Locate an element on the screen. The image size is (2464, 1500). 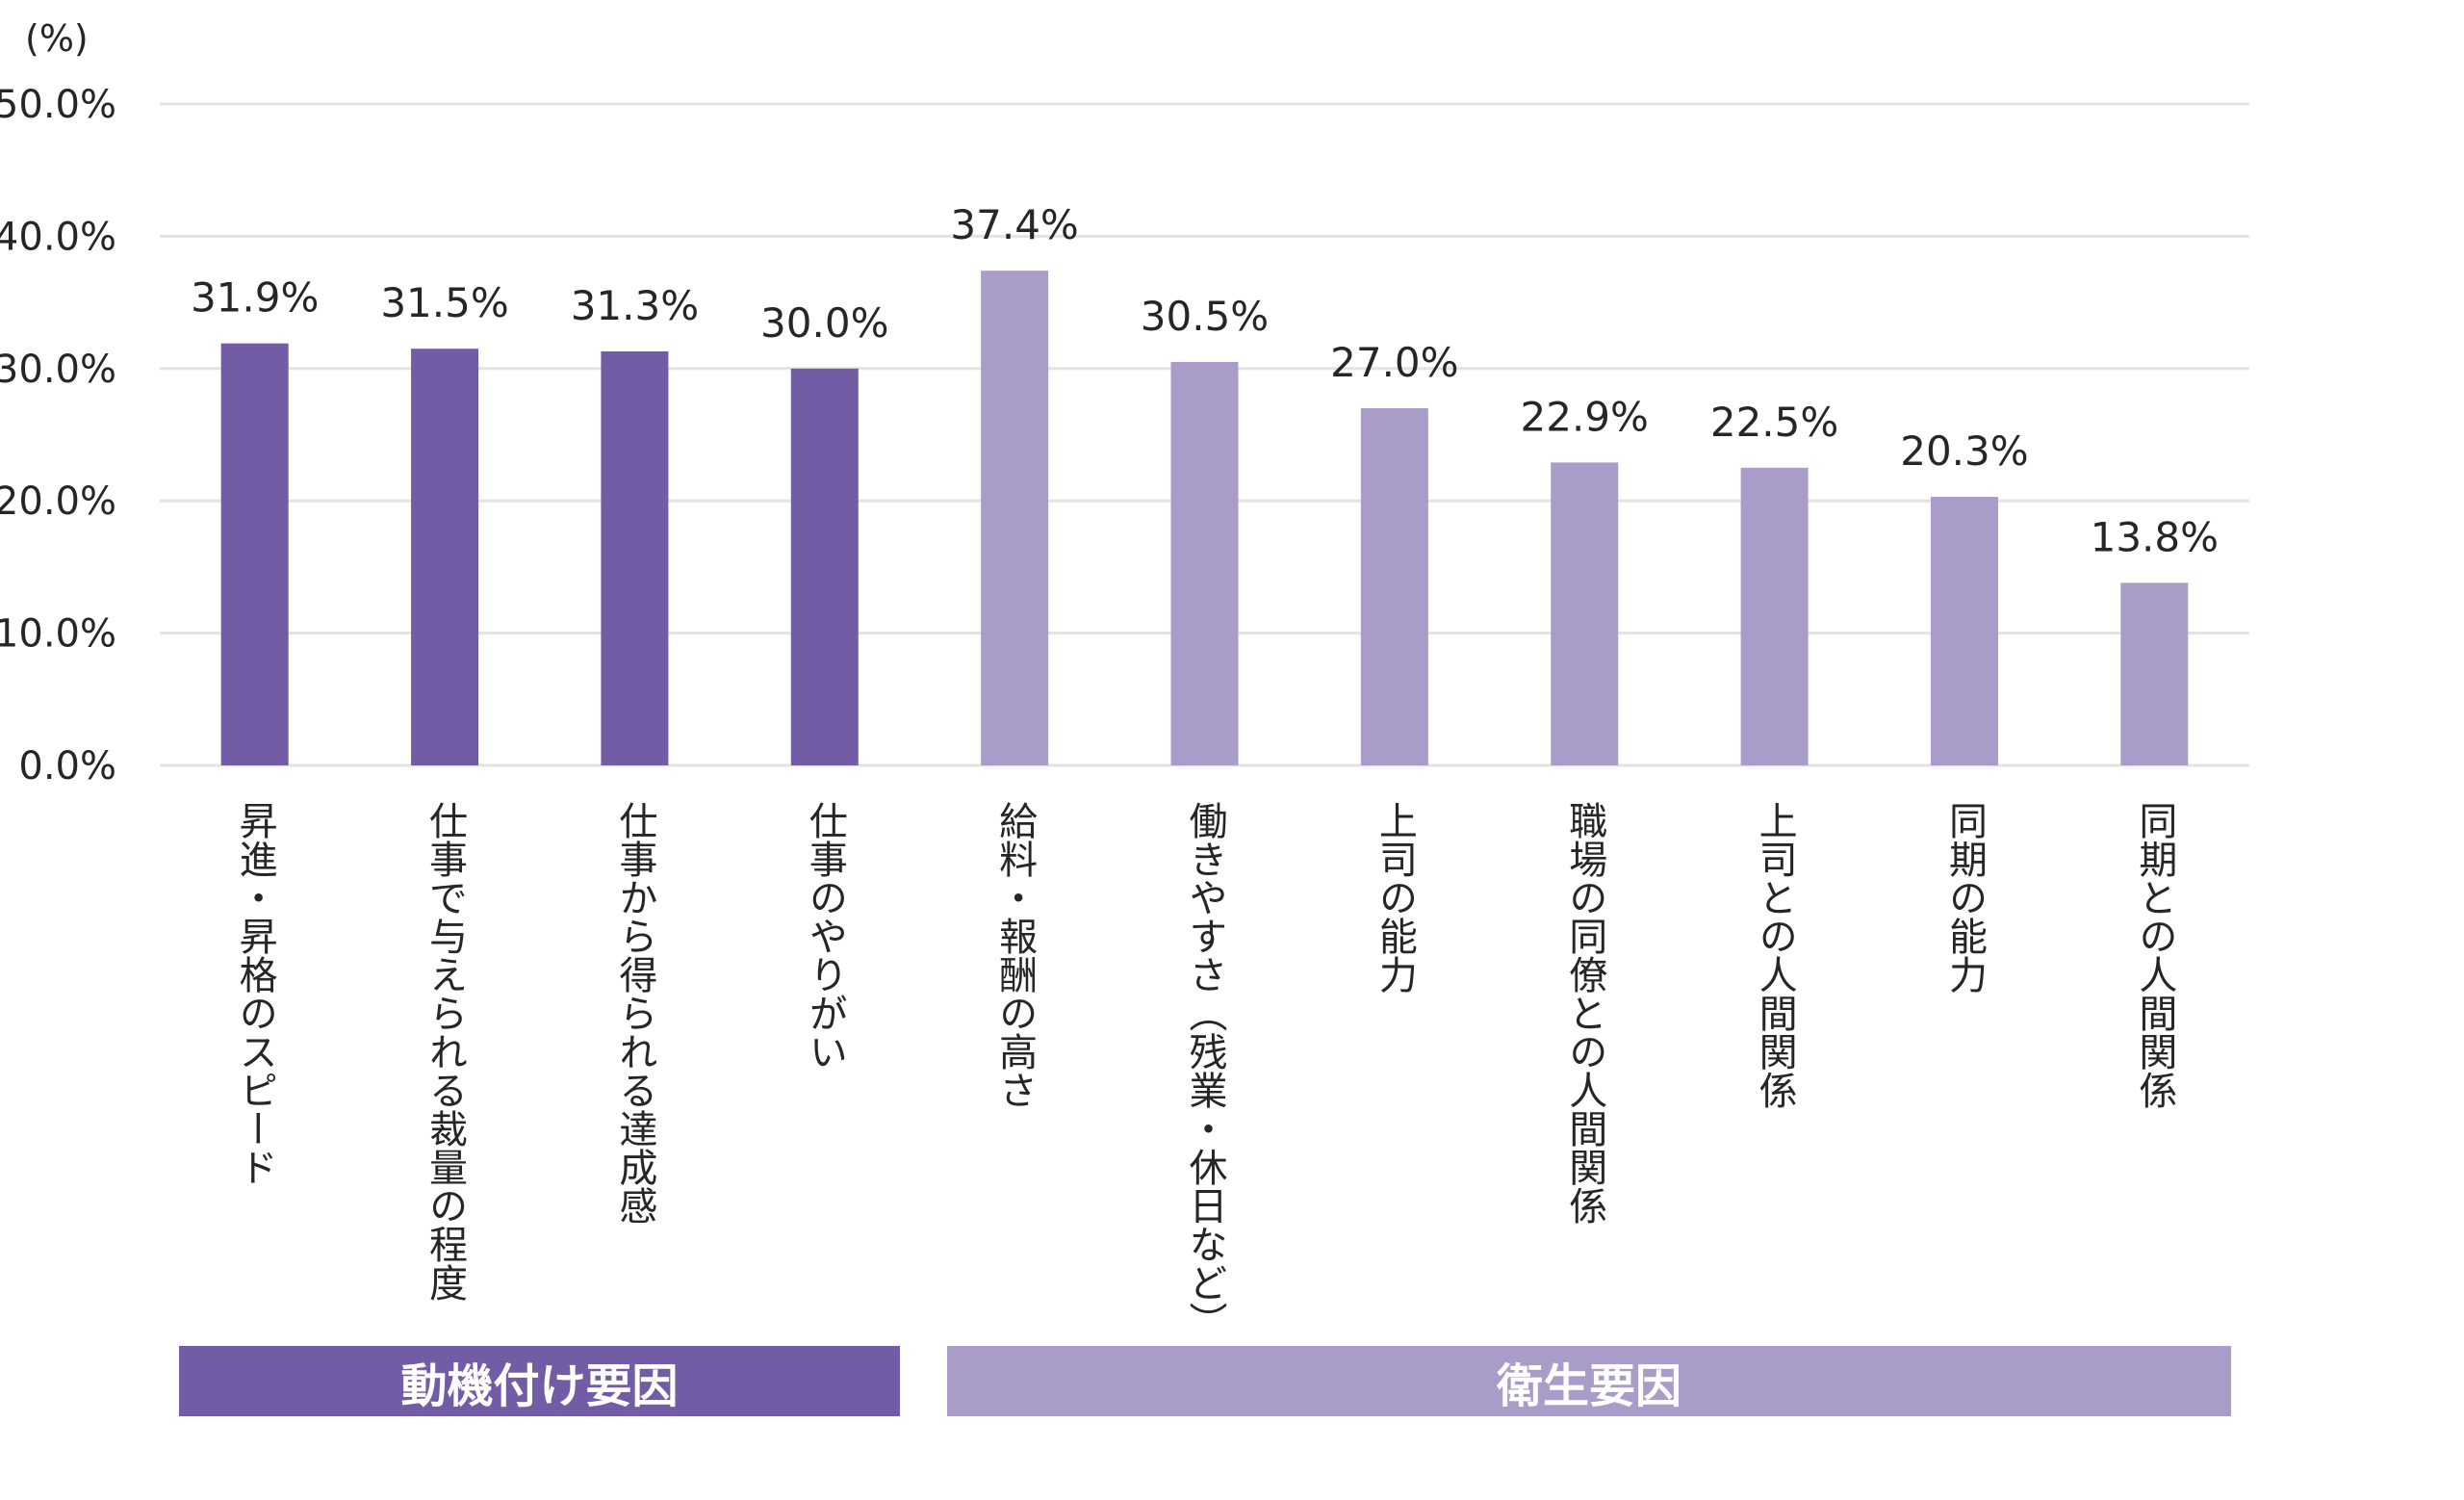
category-label: 上司との人間関係 is located at coordinates (1774, 955).